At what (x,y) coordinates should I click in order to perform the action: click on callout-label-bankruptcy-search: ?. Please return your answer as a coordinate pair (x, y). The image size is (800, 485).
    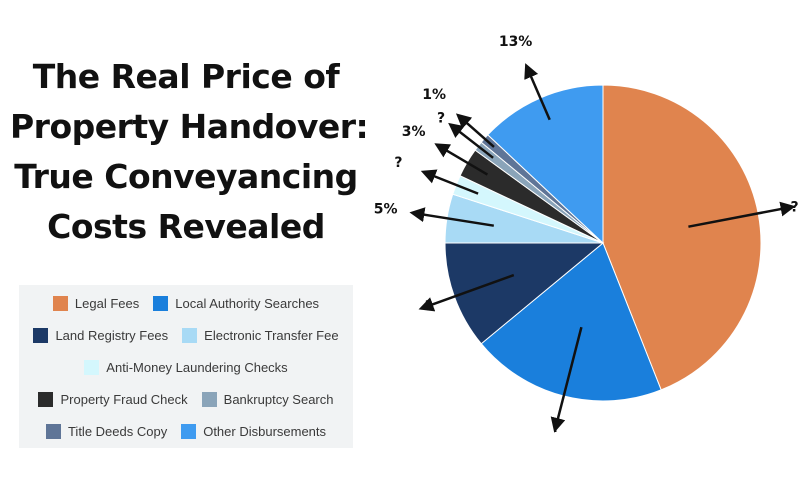
    Looking at the image, I should click on (441, 118).